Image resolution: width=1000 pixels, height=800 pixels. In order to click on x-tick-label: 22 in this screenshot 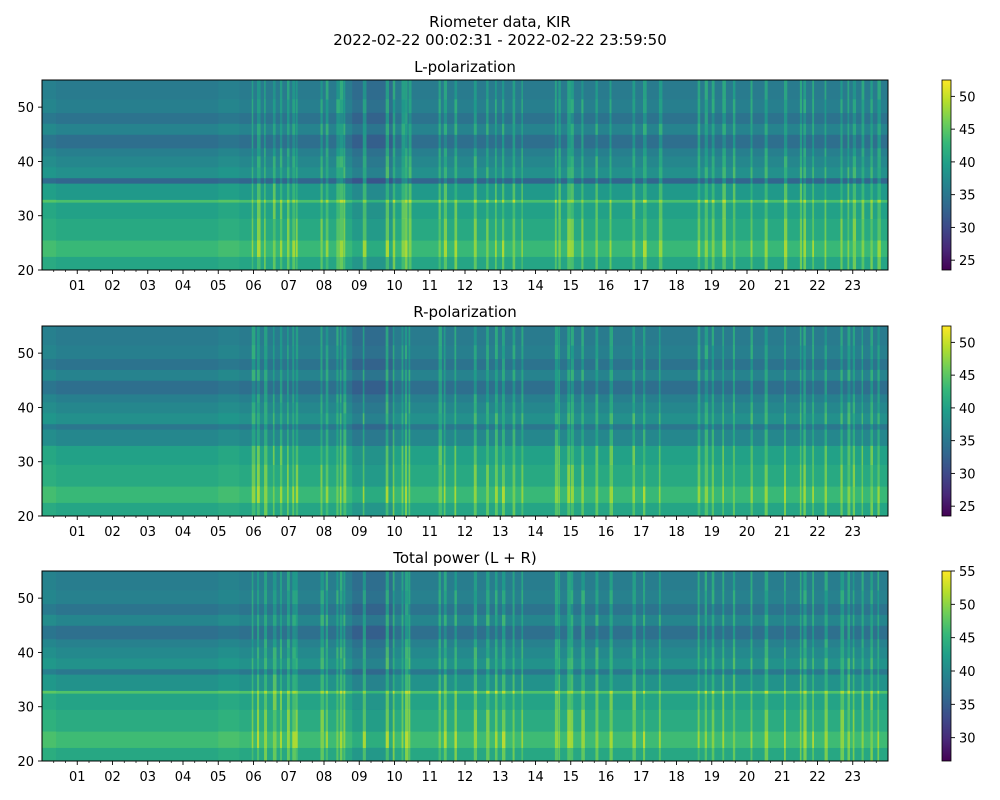, I will do `click(817, 777)`.